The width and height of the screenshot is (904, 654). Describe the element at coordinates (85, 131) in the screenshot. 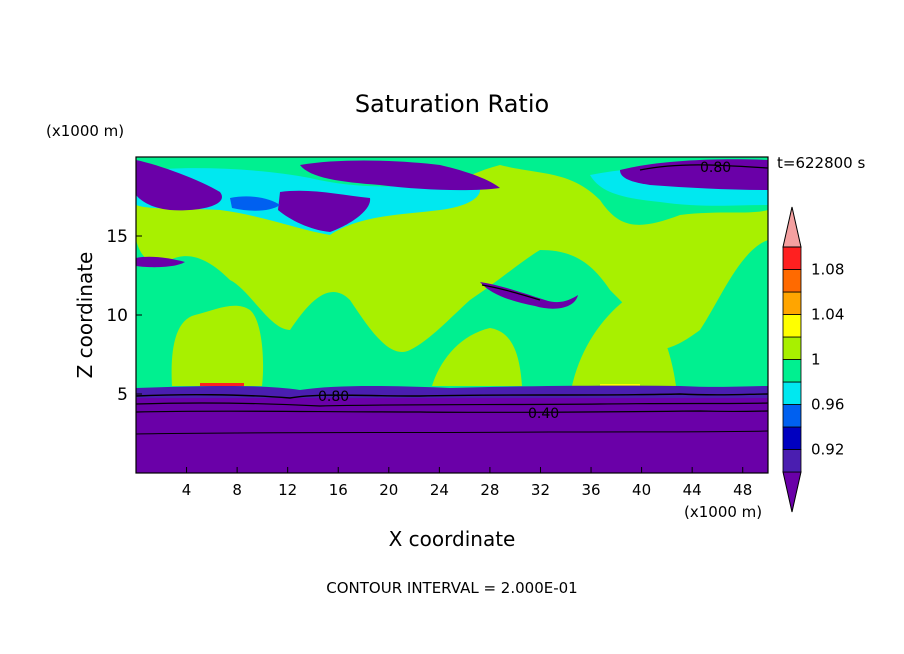

I see `y-unit-label: (x1000 m)` at that location.